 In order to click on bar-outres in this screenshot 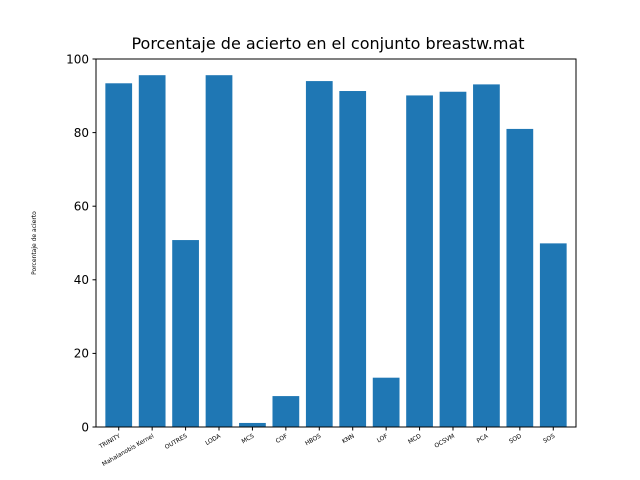, I will do `click(185, 333)`.